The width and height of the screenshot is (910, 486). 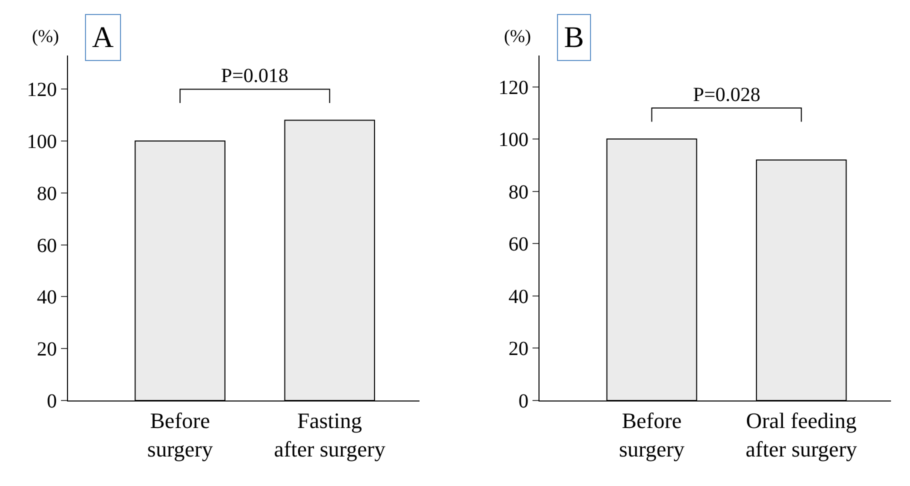 What do you see at coordinates (254, 76) in the screenshot?
I see `annotation: P=0.018` at bounding box center [254, 76].